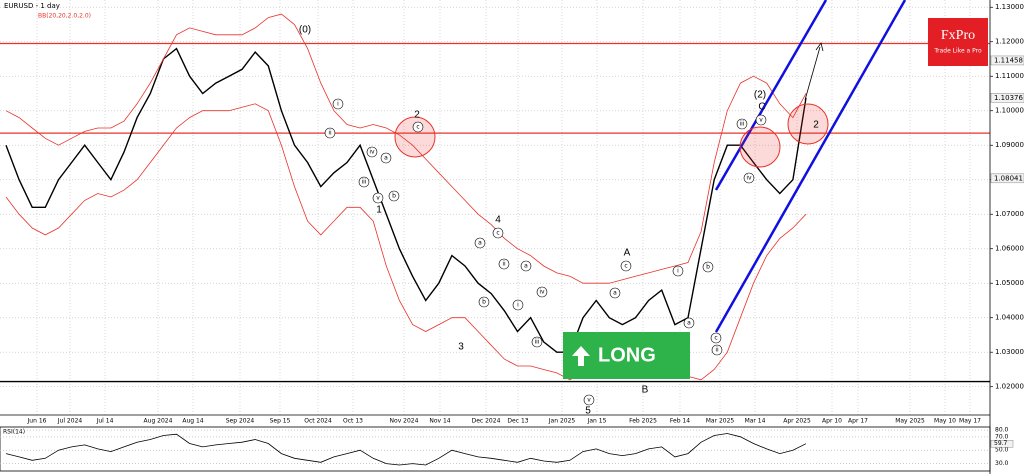 The height and width of the screenshot is (474, 1024). What do you see at coordinates (680, 421) in the screenshot?
I see `x-tick-label: Feb 14` at bounding box center [680, 421].